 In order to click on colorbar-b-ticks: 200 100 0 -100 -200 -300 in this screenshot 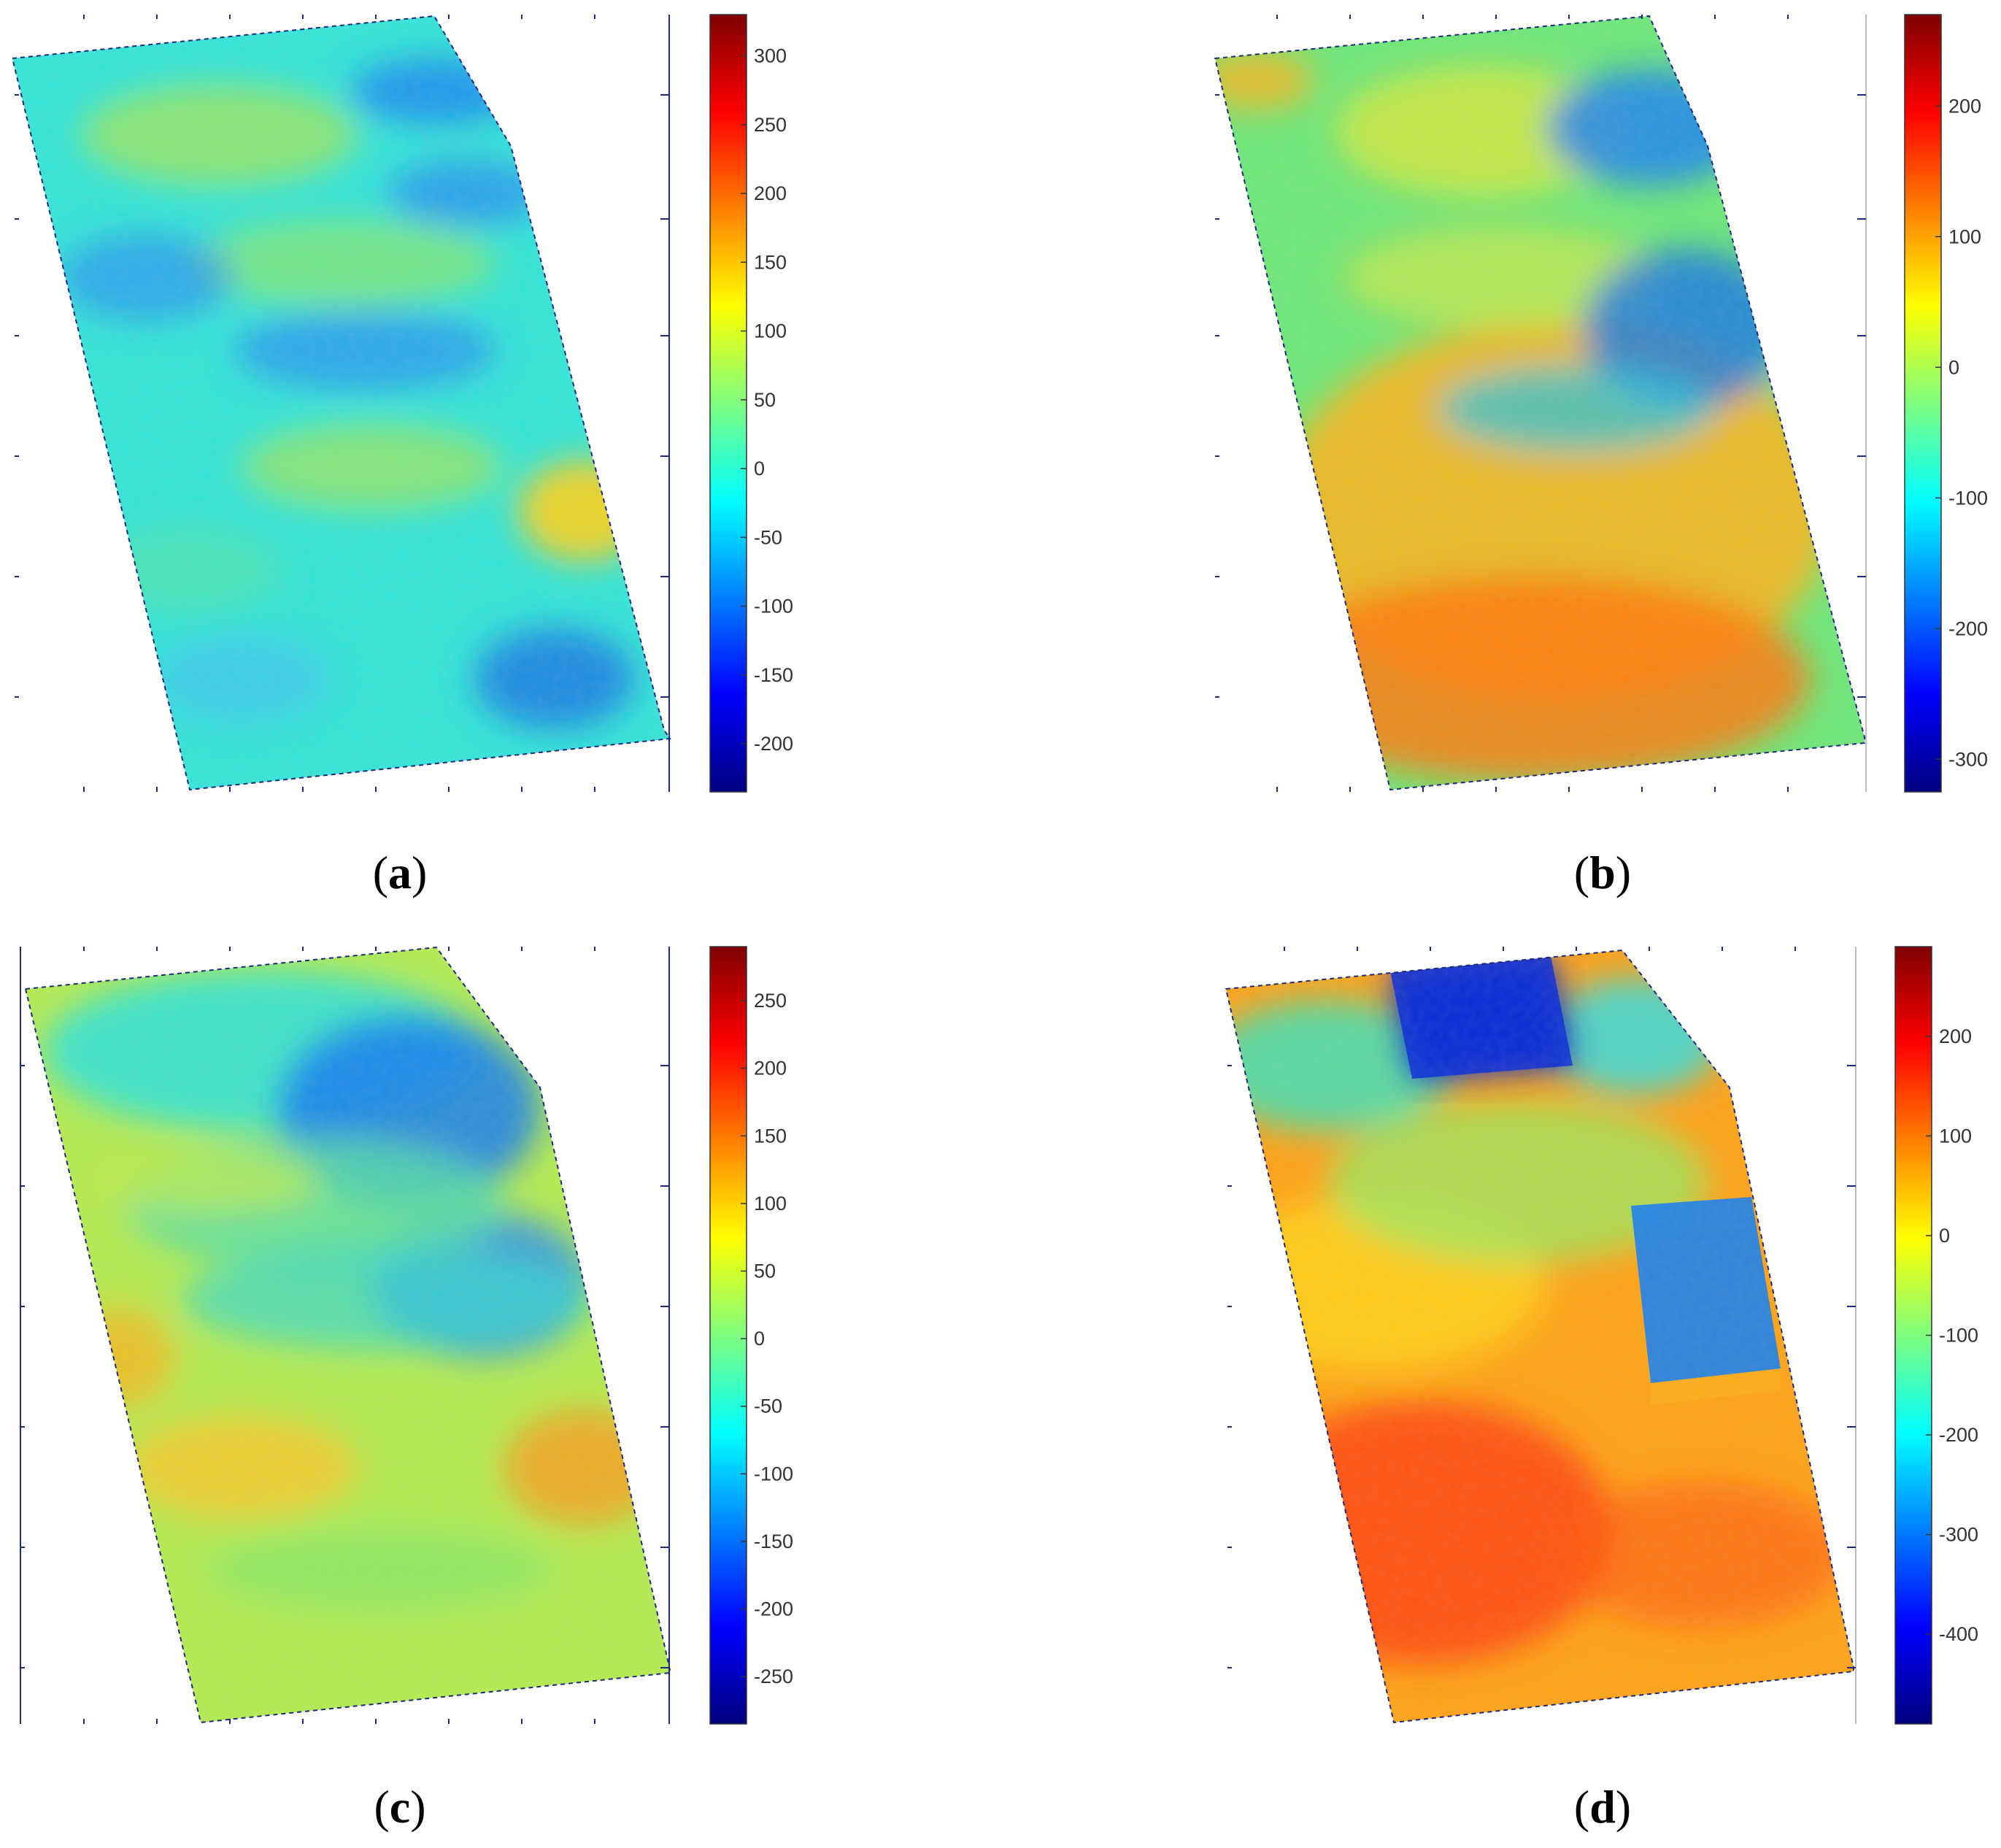, I will do `click(1961, 432)`.